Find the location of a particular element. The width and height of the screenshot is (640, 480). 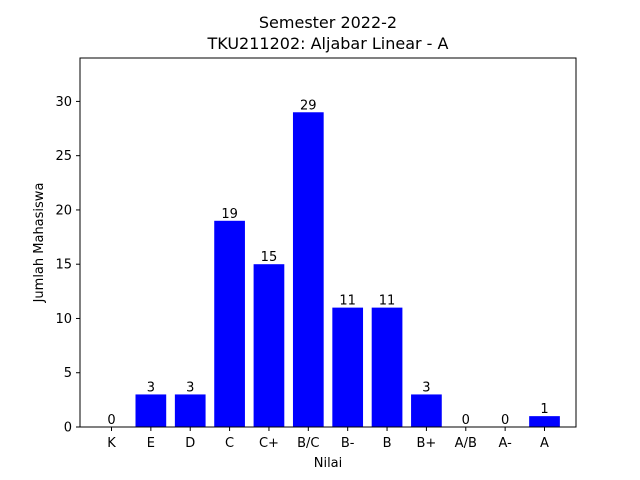

y-tick-label: 5 is located at coordinates (68, 373).